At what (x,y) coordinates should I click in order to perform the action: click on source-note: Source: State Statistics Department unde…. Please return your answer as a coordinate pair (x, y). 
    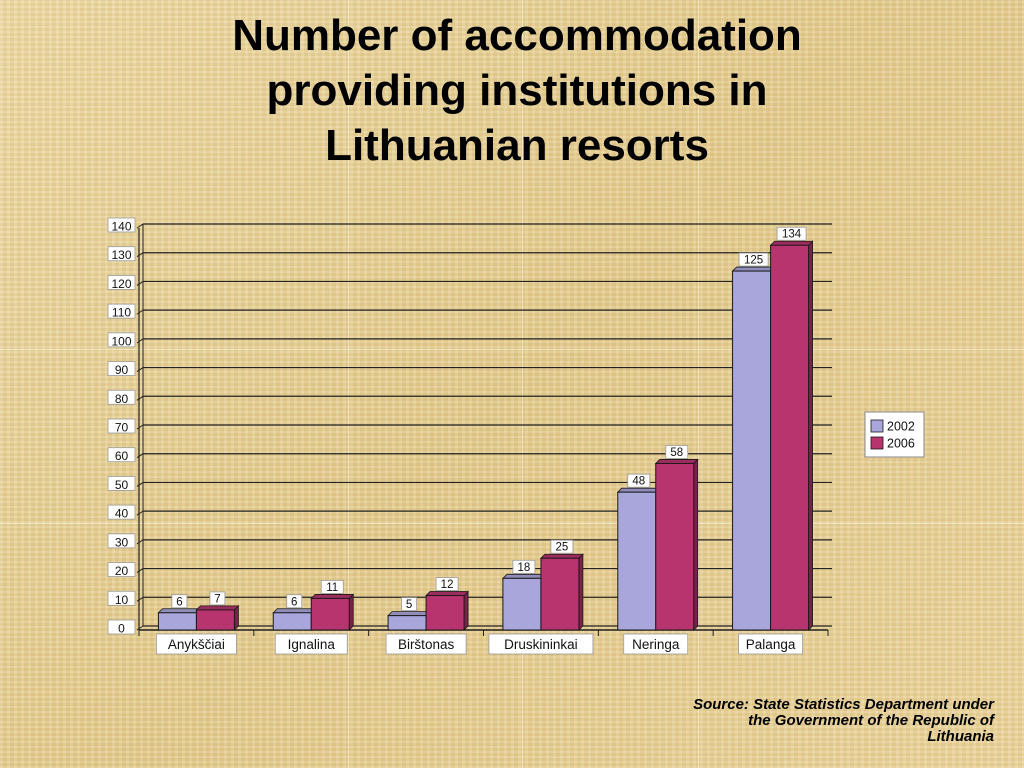
    Looking at the image, I should click on (774, 721).